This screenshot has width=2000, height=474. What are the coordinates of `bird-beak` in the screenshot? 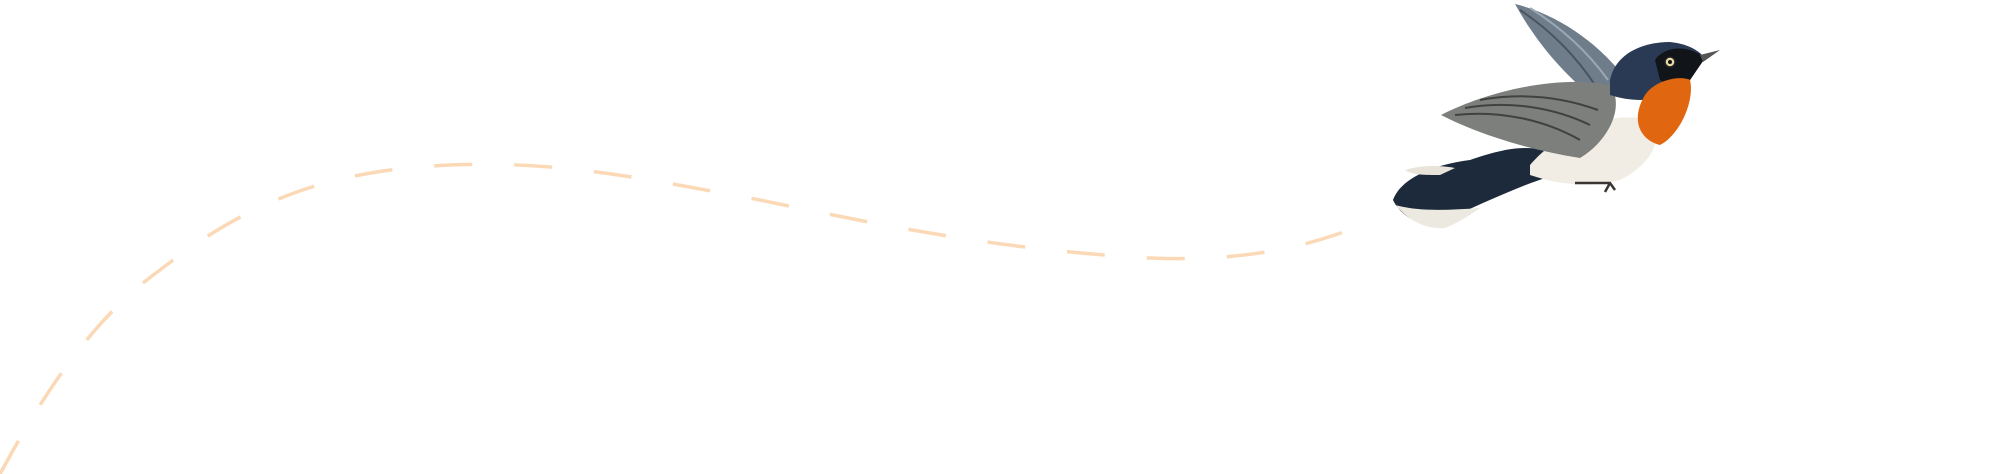 It's located at (1710, 56).